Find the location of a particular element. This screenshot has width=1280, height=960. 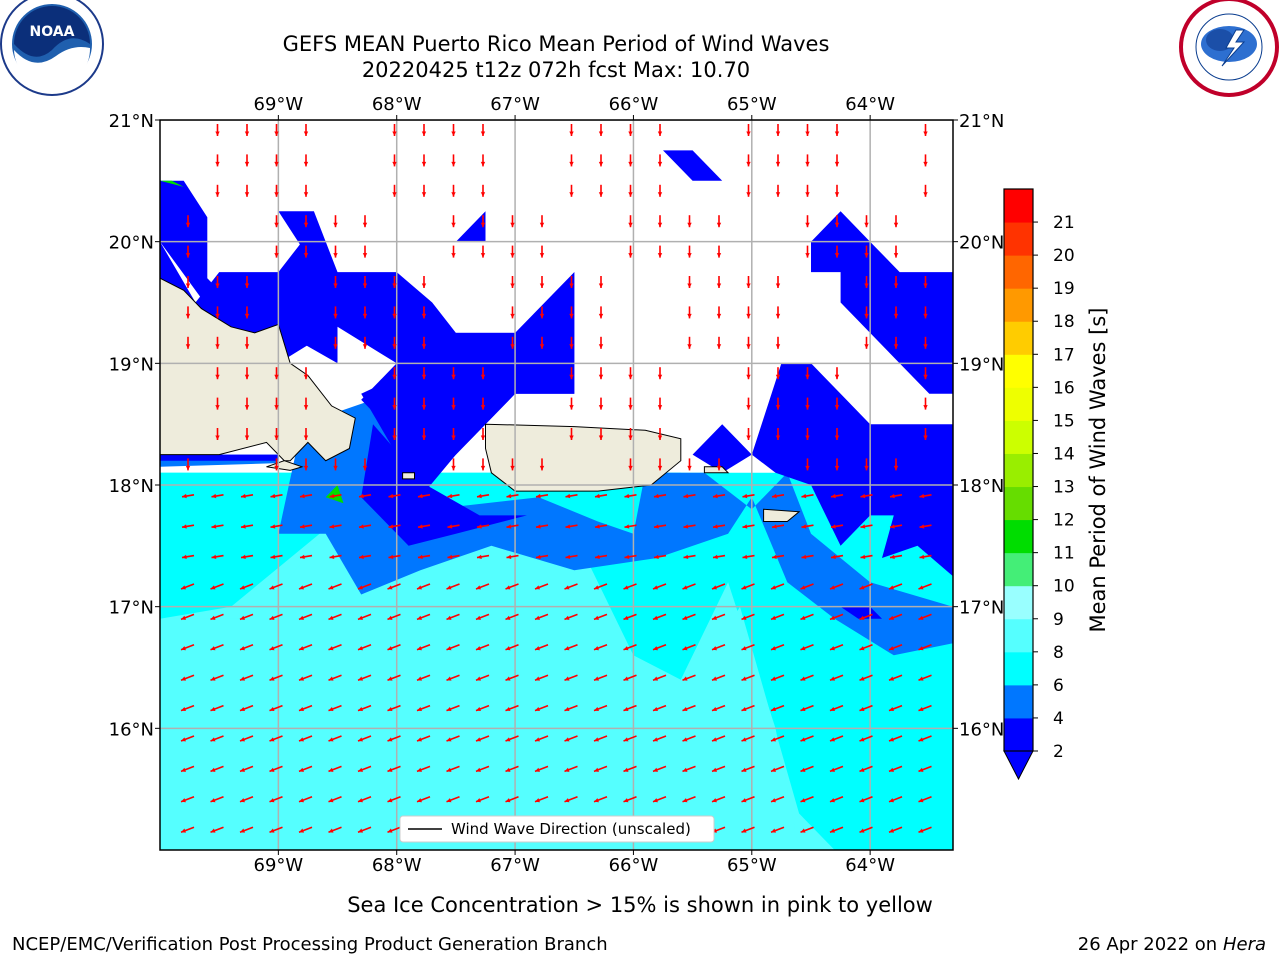

land-hispaniola is located at coordinates (258, 369).